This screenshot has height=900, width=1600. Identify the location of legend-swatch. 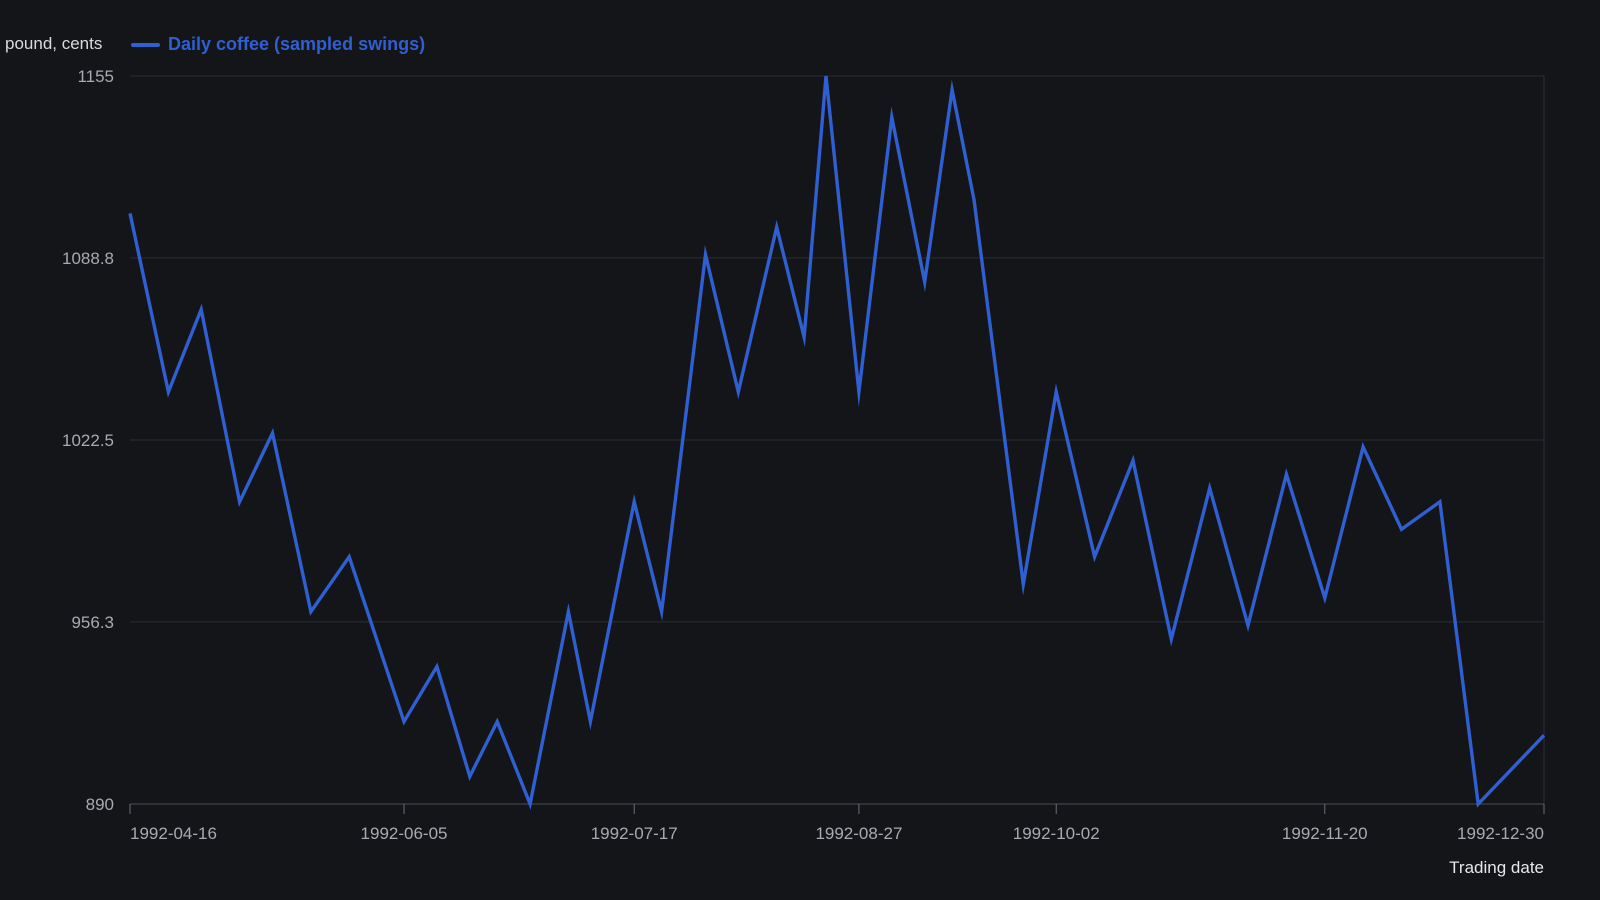
(145, 44).